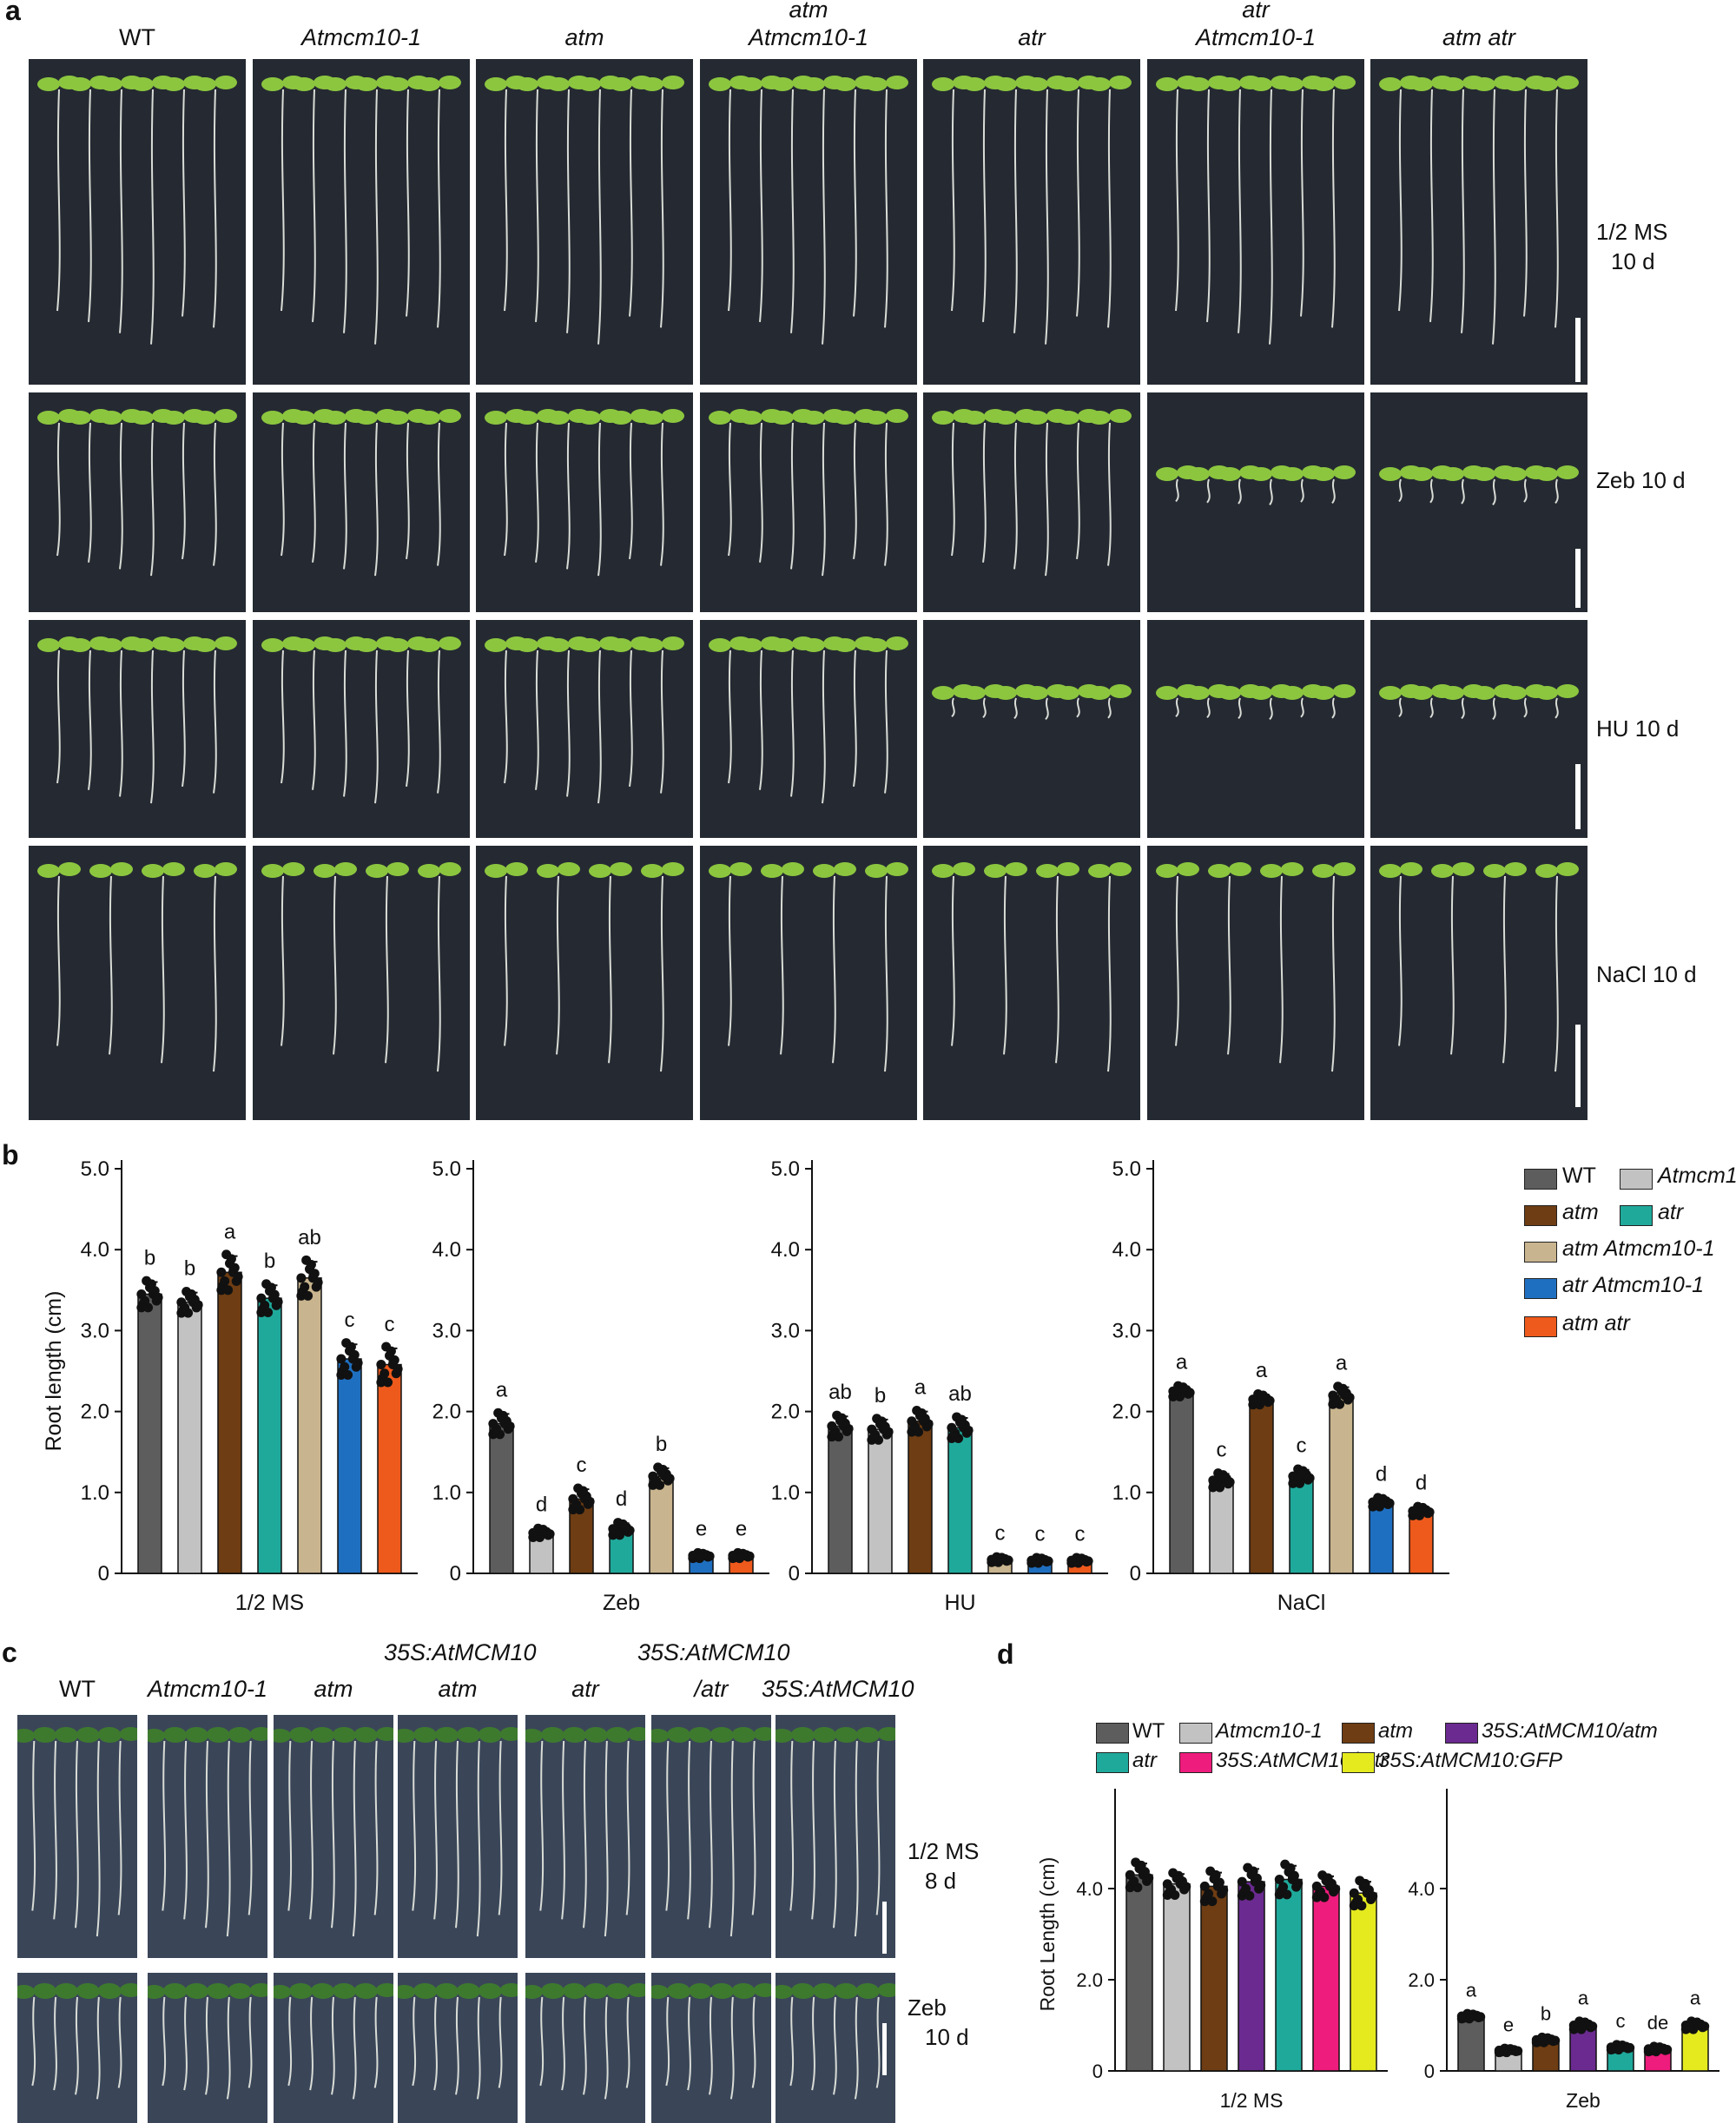 The width and height of the screenshot is (1736, 2123). What do you see at coordinates (333, 1689) in the screenshot?
I see `column-header: atm` at bounding box center [333, 1689].